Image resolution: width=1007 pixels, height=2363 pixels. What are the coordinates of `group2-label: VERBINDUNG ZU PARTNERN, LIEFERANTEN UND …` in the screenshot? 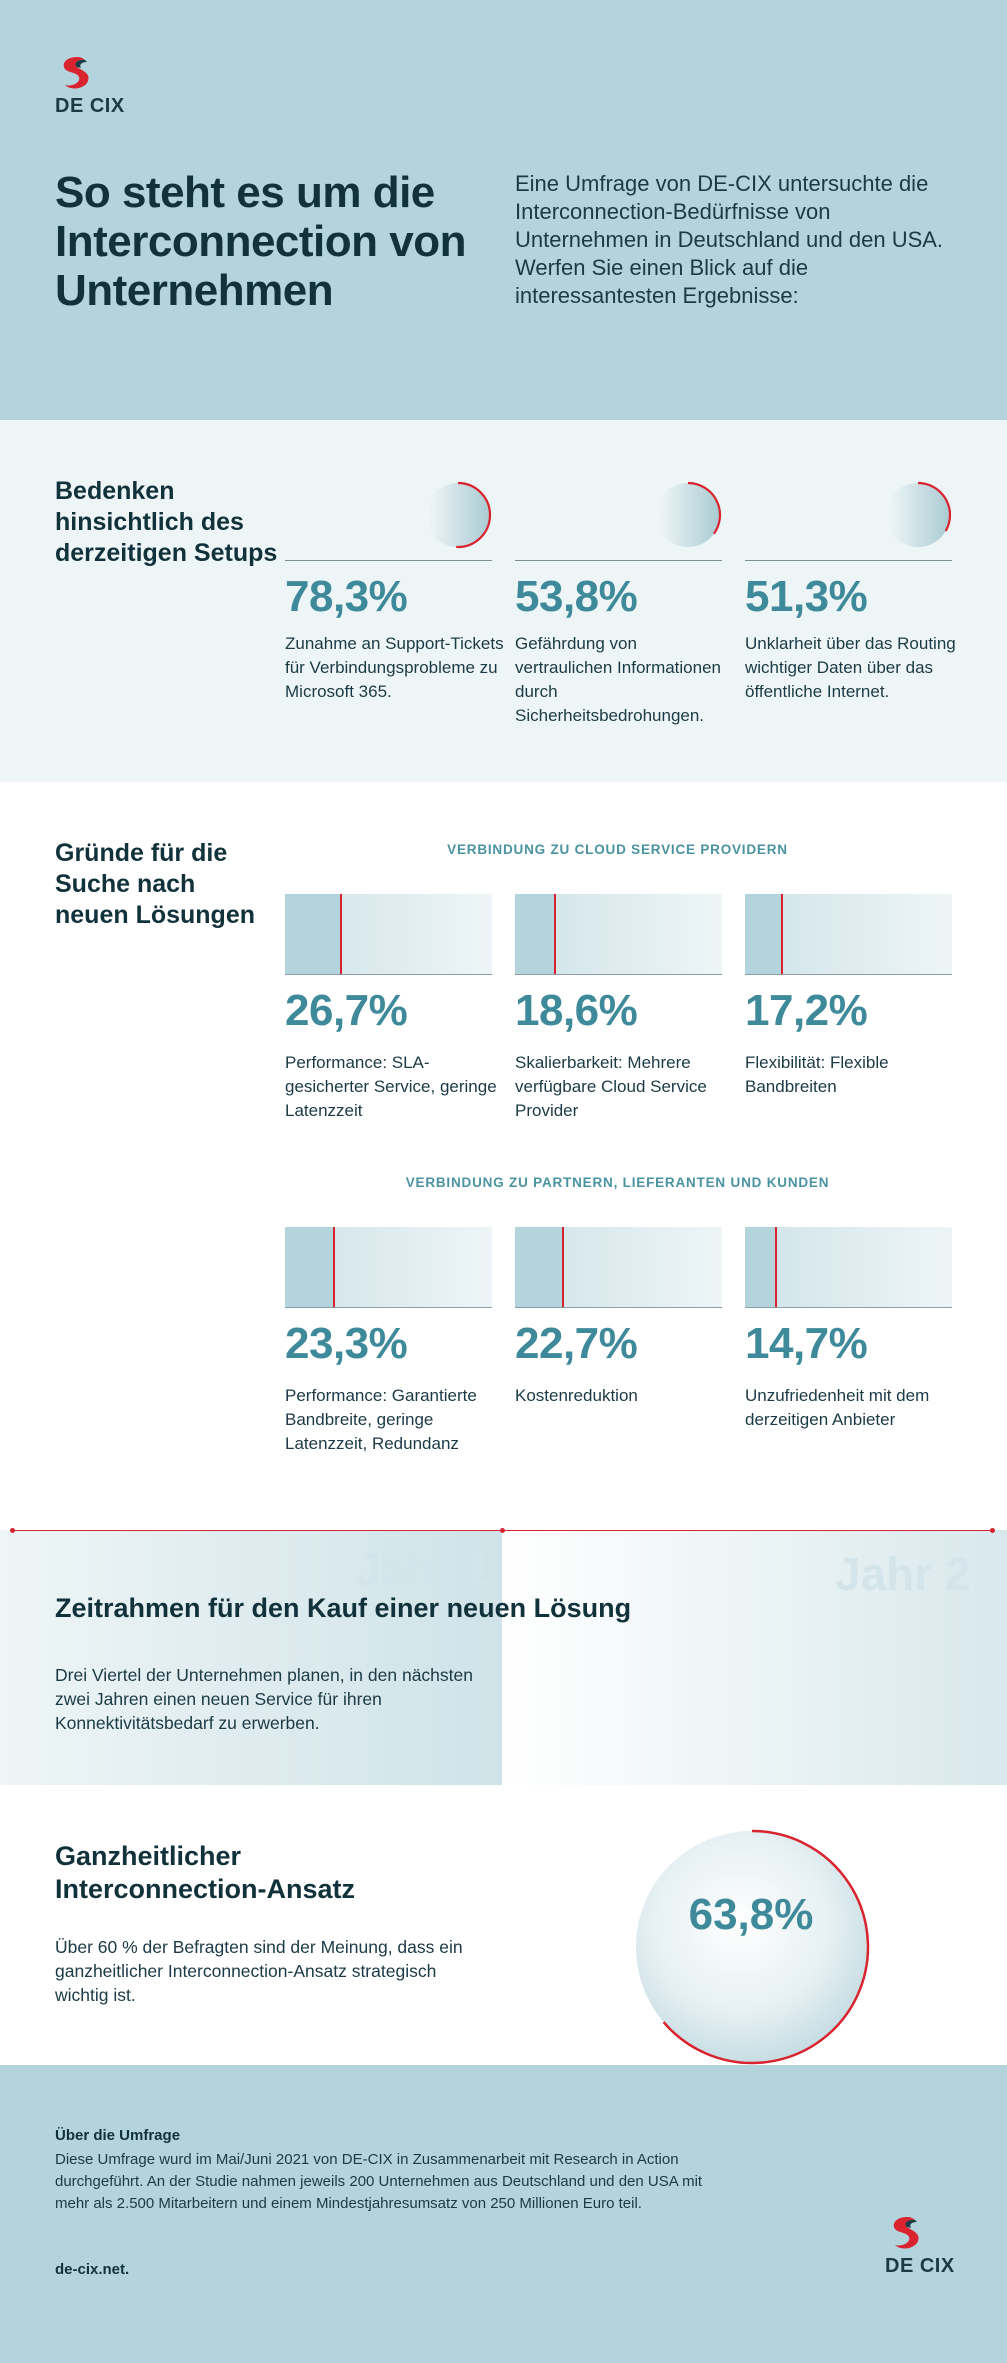 It's located at (617, 1182).